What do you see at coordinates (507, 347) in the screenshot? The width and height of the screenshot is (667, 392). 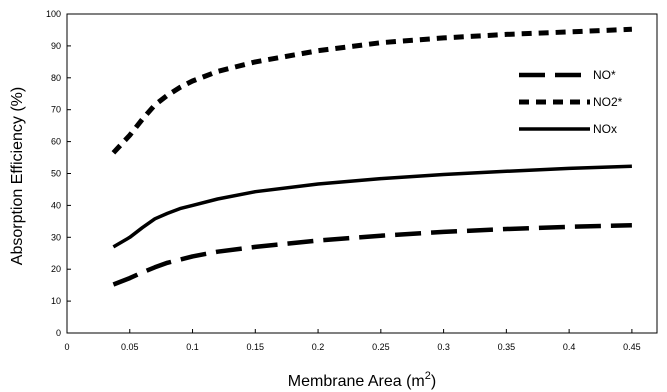 I see `x-tick-label: 0.35` at bounding box center [507, 347].